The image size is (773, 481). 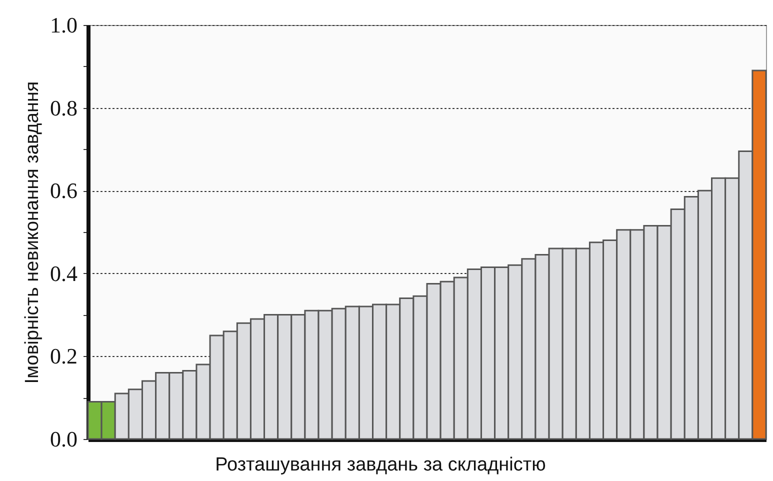 I want to click on y-tick-label: 0.8, so click(x=64, y=107).